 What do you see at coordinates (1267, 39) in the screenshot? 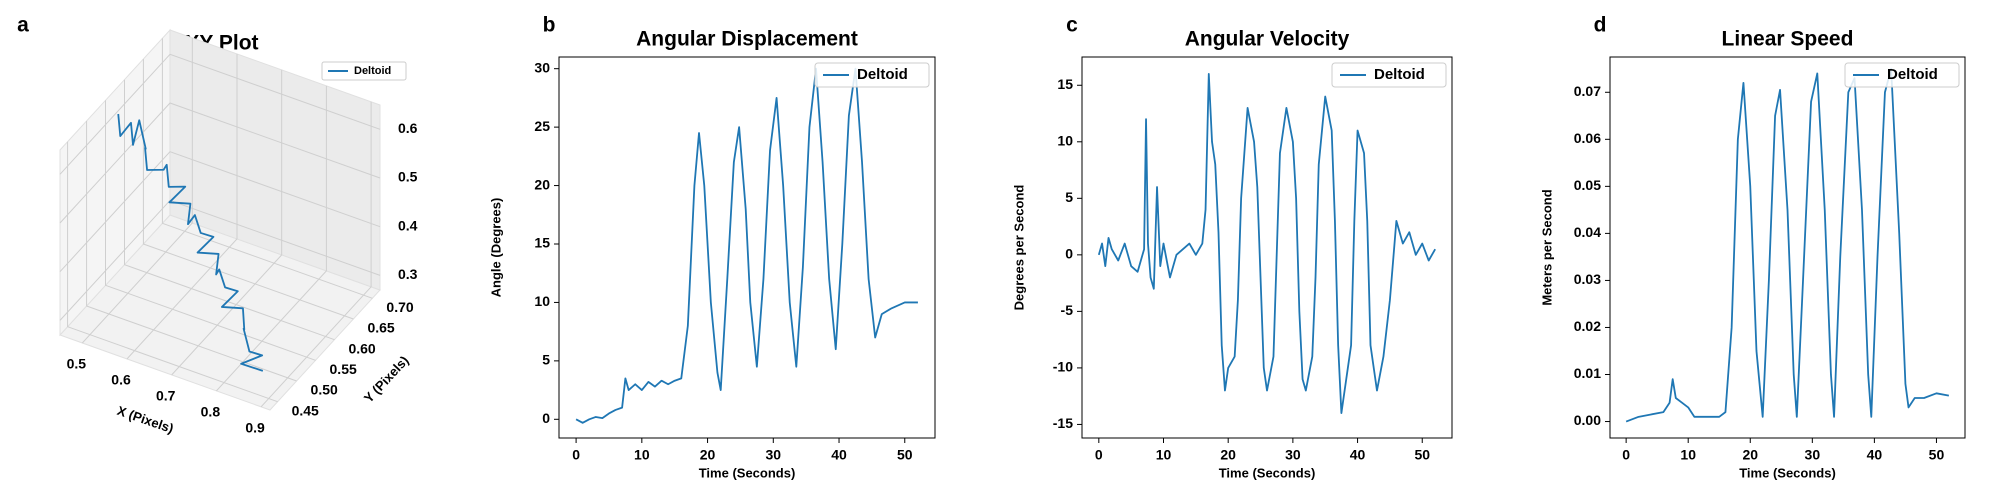
I see `chart-title: Angular Velocity` at bounding box center [1267, 39].